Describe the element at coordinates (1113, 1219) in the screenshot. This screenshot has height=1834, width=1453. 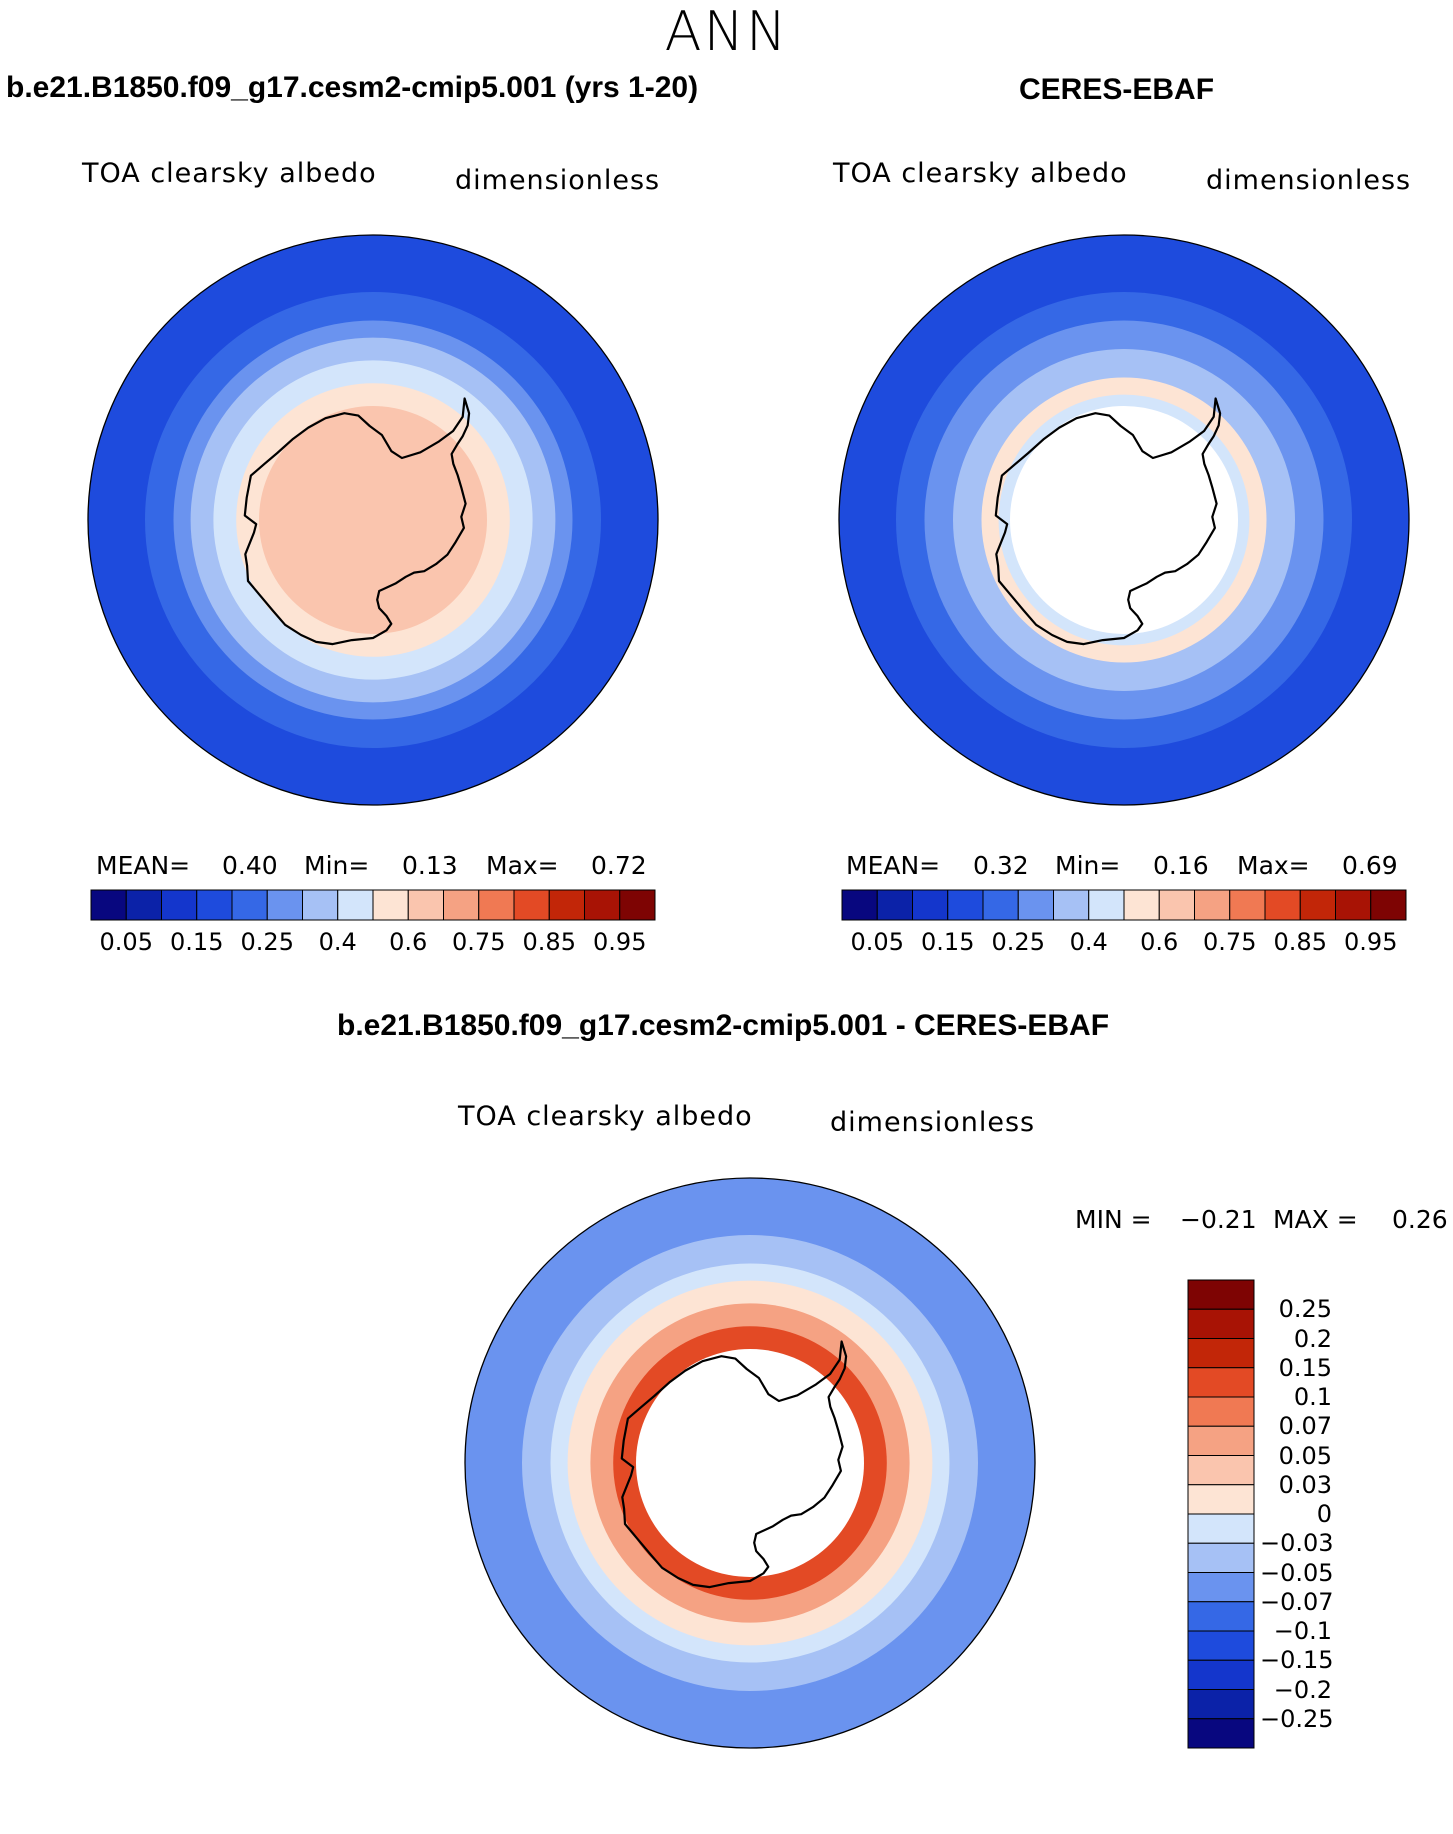
I see `panel3-min-label: MIN =` at that location.